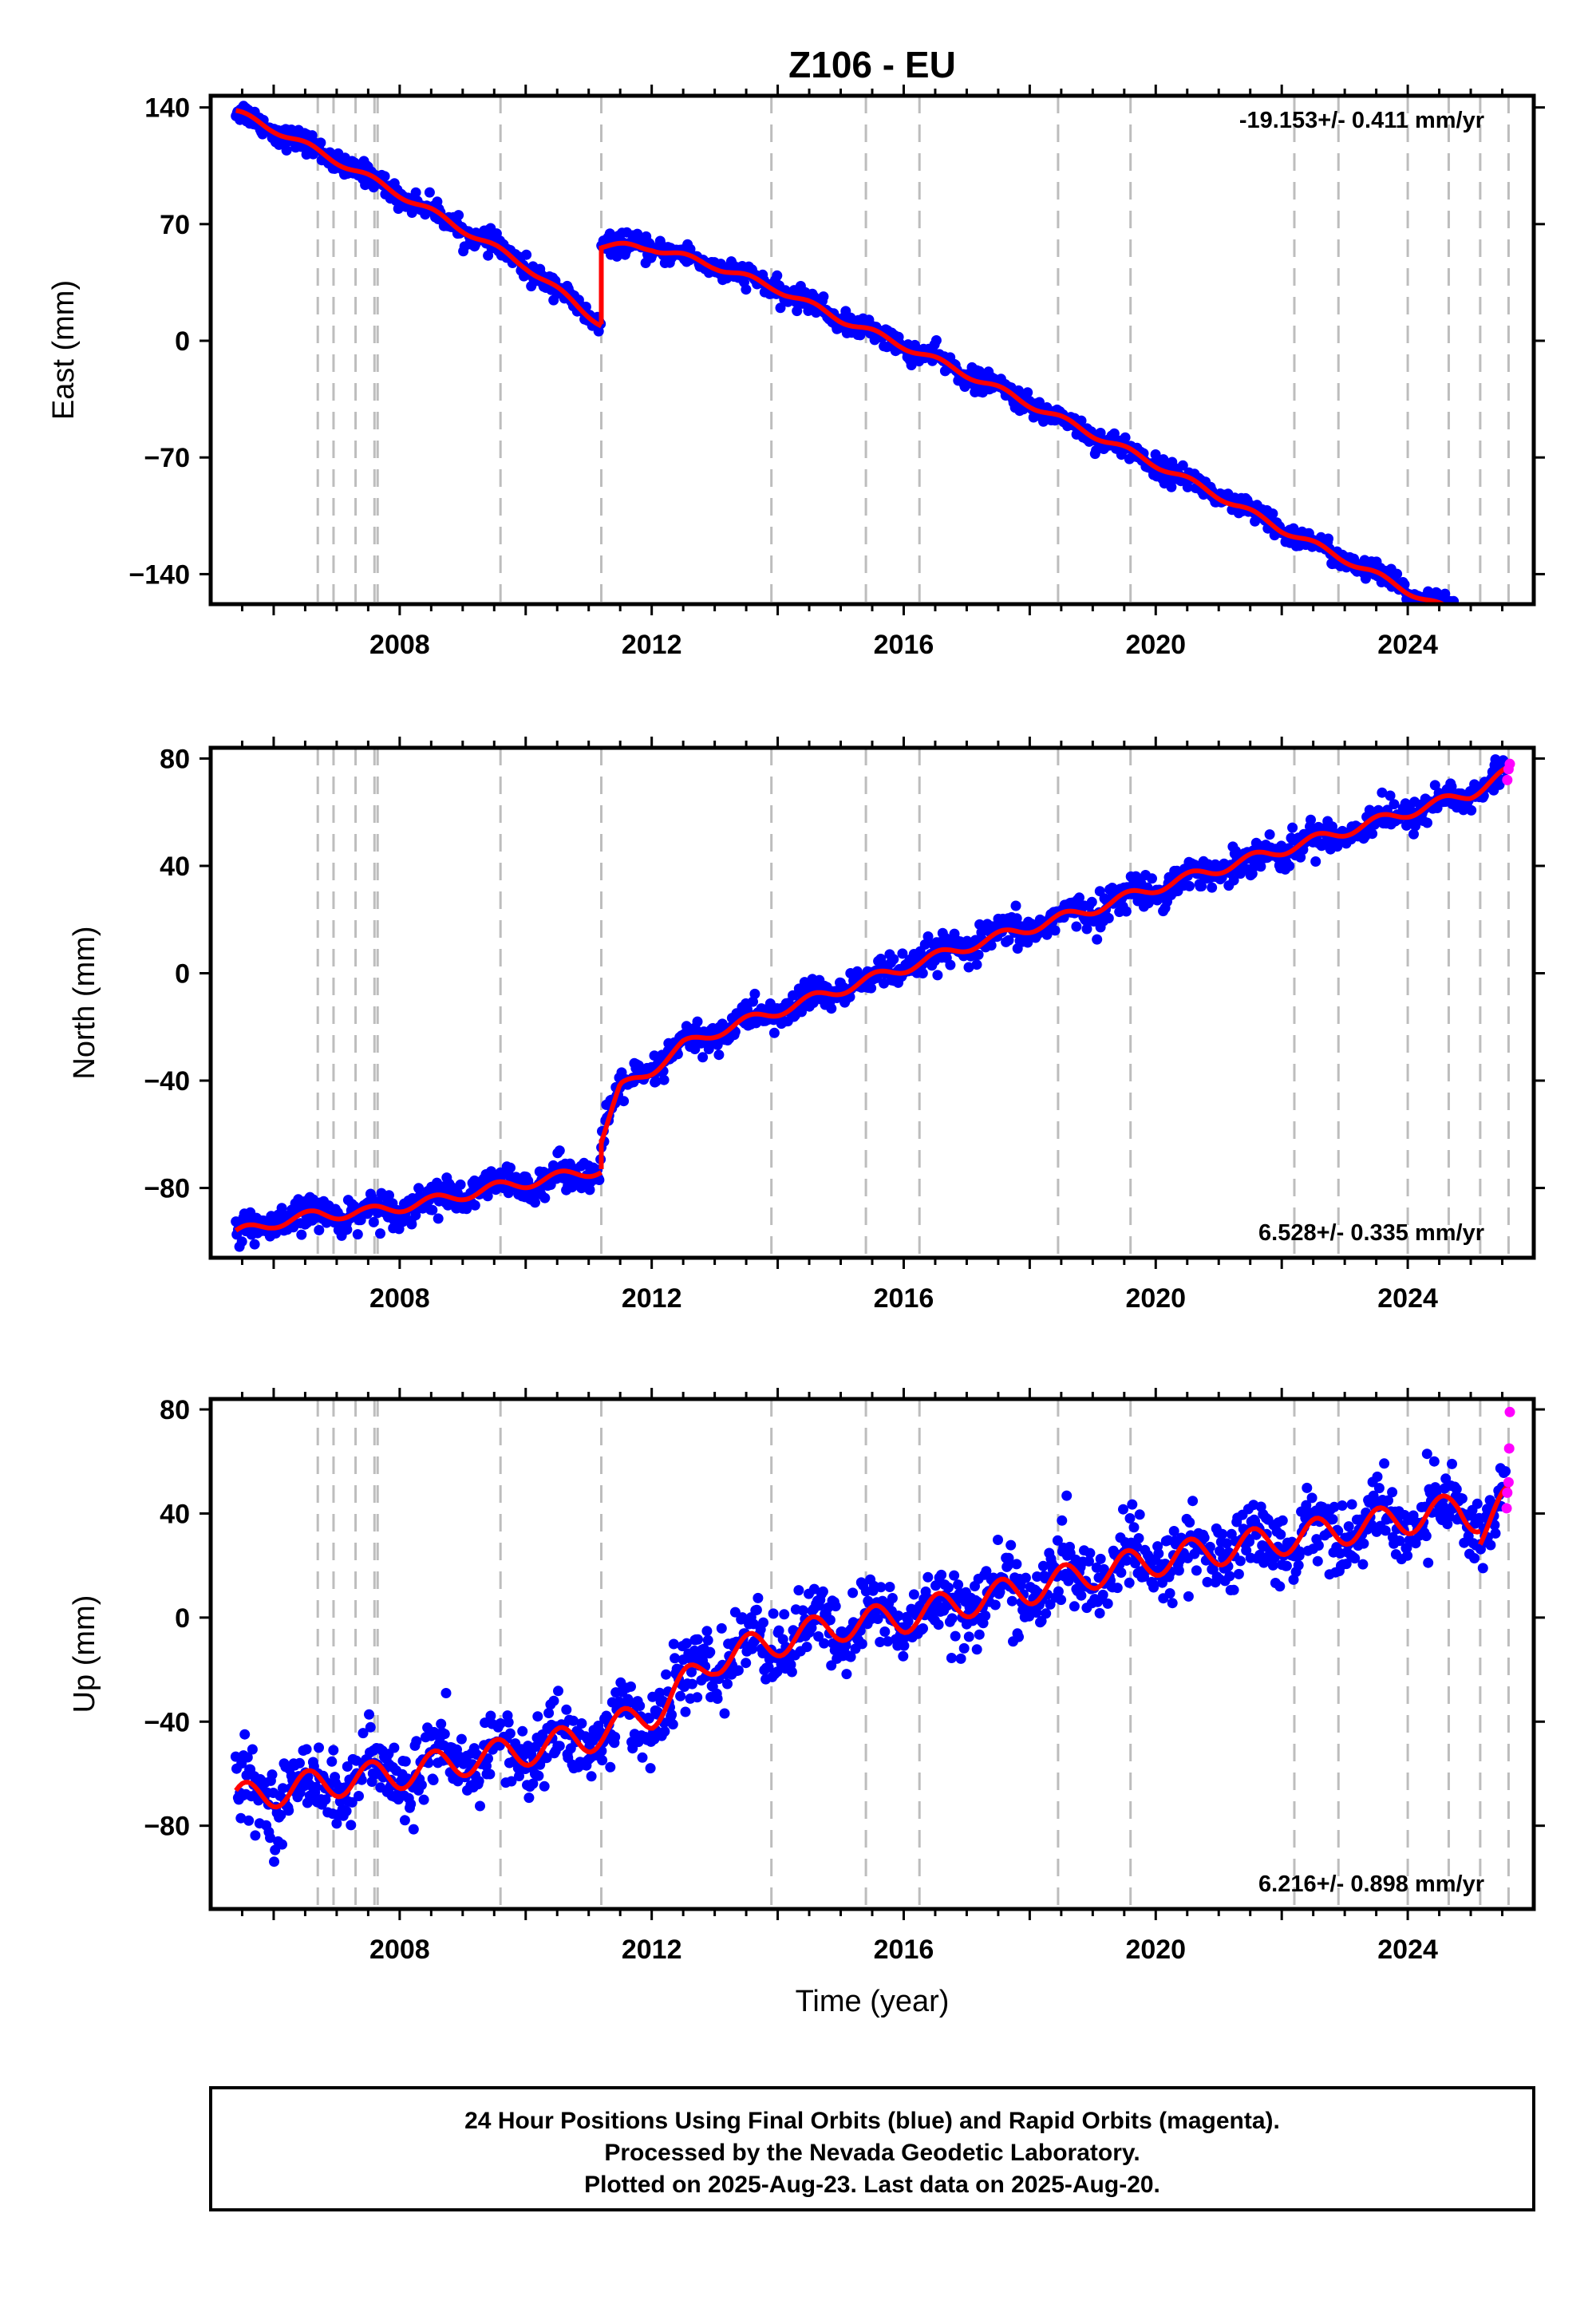 The width and height of the screenshot is (1596, 2316). What do you see at coordinates (652, 1950) in the screenshot?
I see `x-tick-label: 2012` at bounding box center [652, 1950].